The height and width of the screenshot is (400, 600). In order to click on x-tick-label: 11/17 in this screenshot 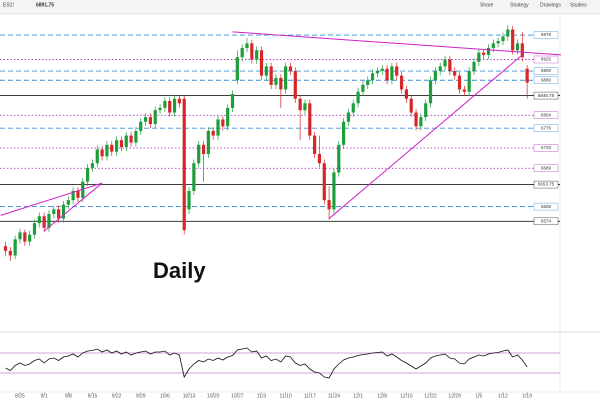, I will do `click(310, 396)`.